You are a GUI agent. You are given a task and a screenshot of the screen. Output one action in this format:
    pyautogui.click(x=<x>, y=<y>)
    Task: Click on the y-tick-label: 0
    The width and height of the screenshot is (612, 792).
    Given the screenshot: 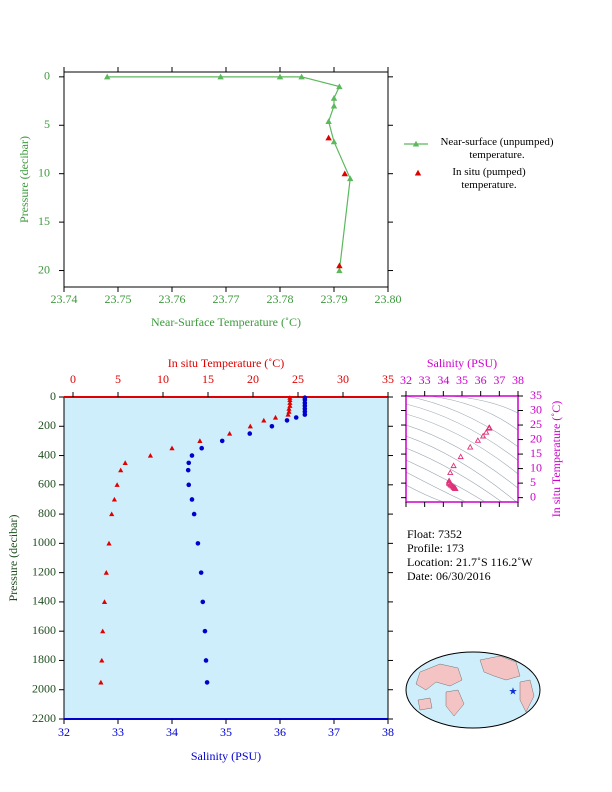 What is the action you would take?
    pyautogui.click(x=533, y=496)
    